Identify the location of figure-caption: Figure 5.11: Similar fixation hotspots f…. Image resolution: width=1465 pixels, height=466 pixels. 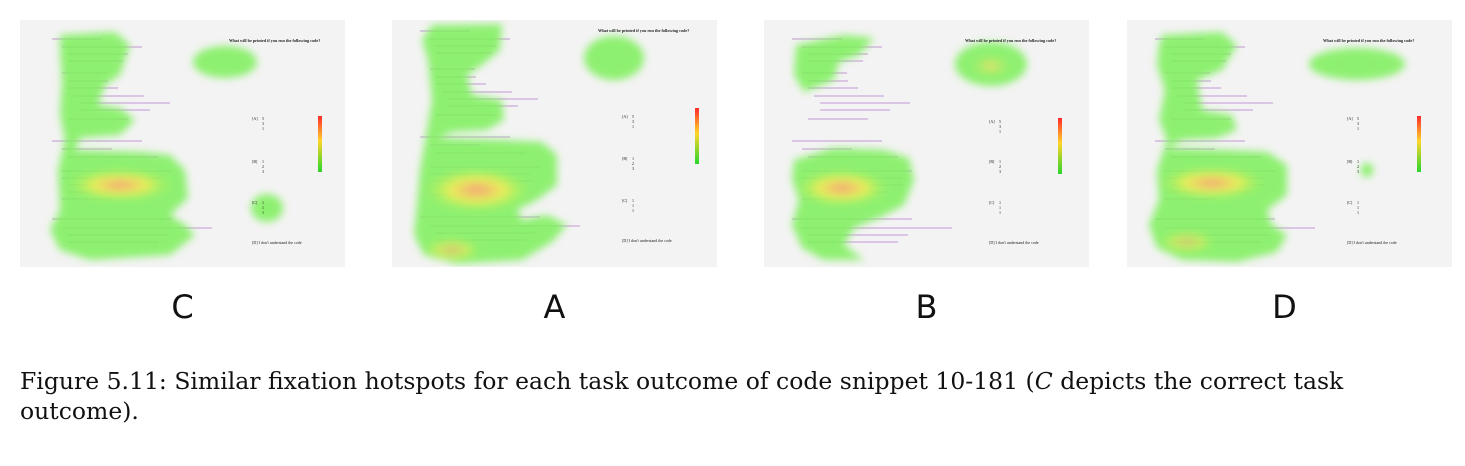
(735, 396).